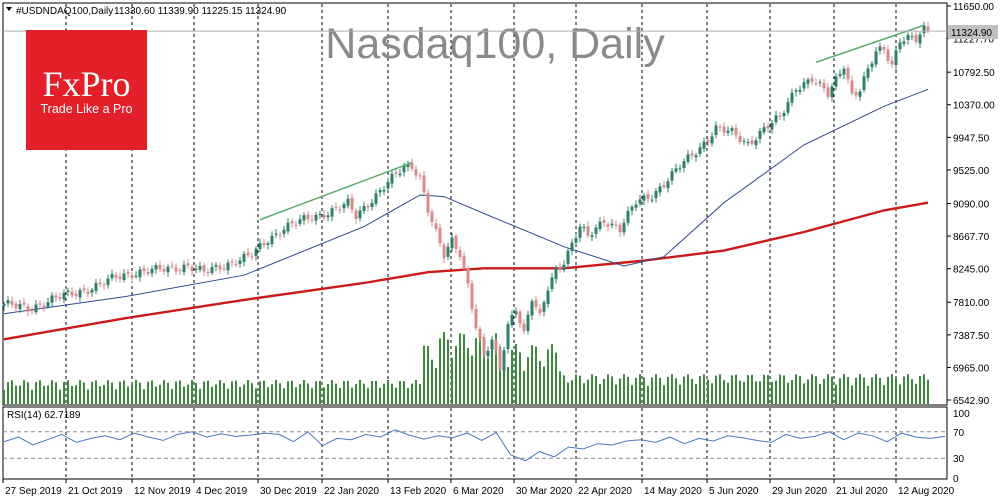  Describe the element at coordinates (44, 415) in the screenshot. I see `rsi-label: RSI(14) 62.7189` at that location.